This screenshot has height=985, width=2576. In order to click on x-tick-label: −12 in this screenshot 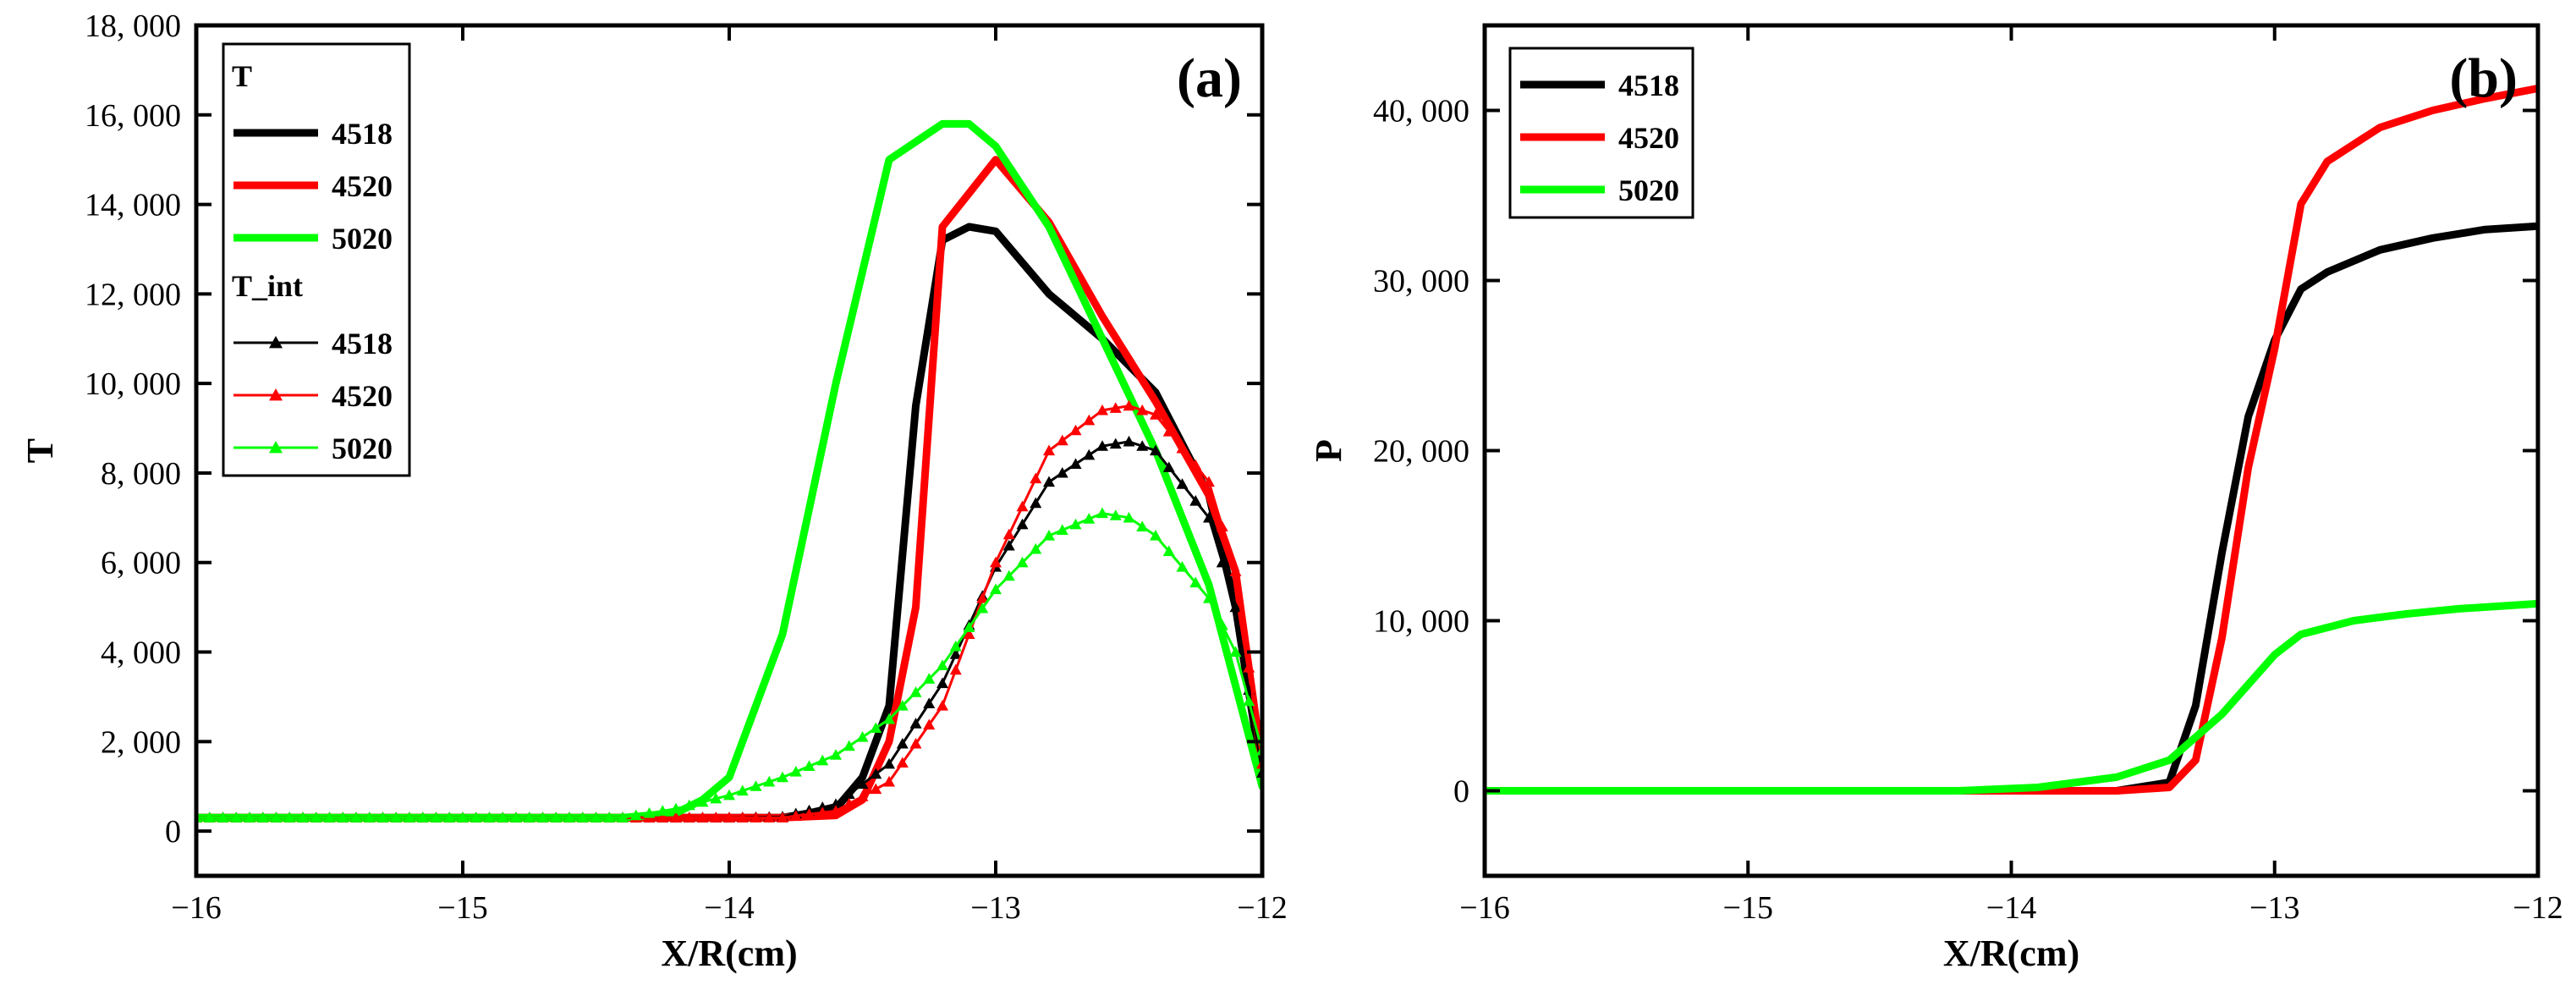, I will do `click(1262, 908)`.